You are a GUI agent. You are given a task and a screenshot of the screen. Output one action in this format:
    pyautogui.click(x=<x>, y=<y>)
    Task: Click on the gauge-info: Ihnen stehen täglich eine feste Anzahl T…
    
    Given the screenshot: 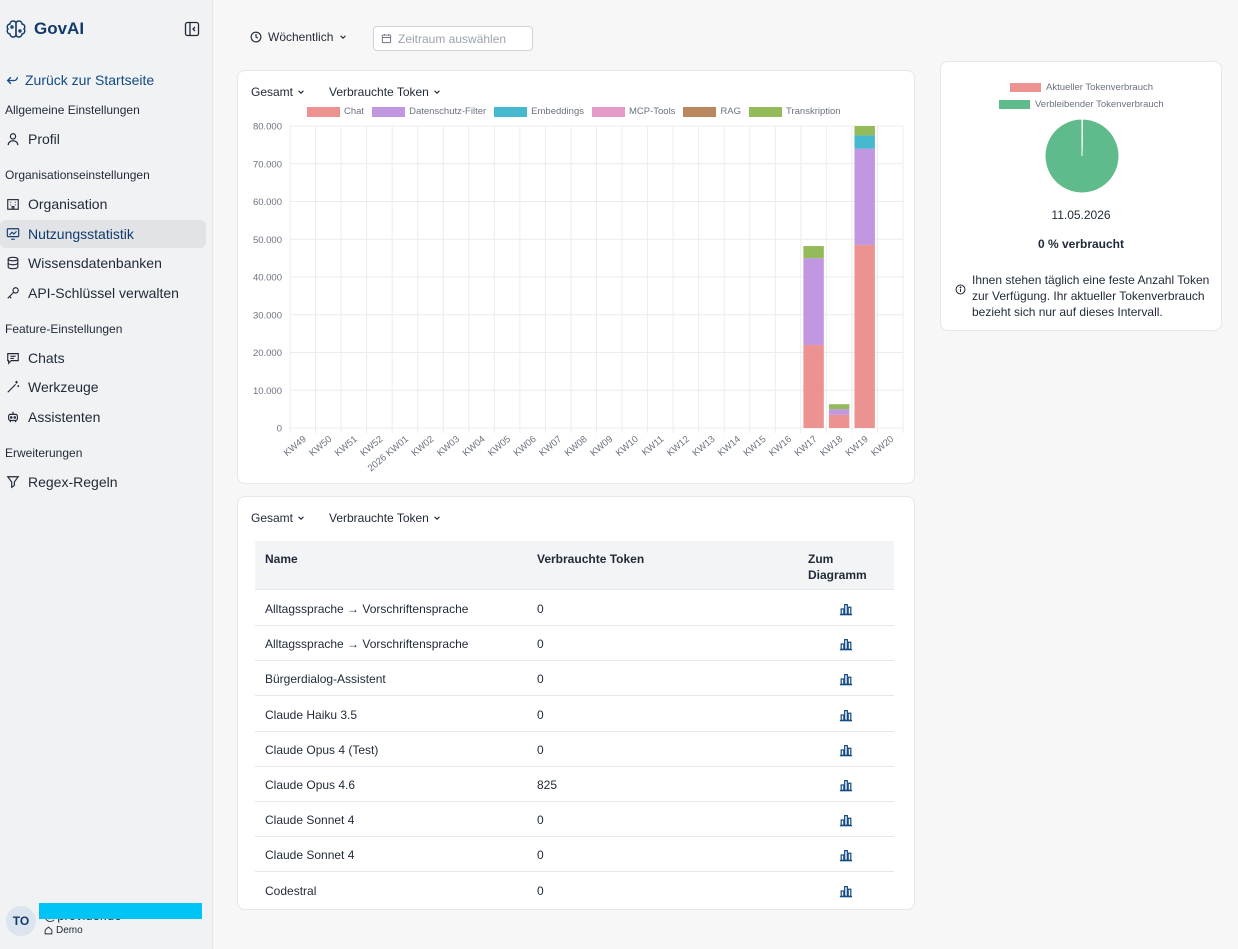 What is the action you would take?
    pyautogui.click(x=1084, y=296)
    